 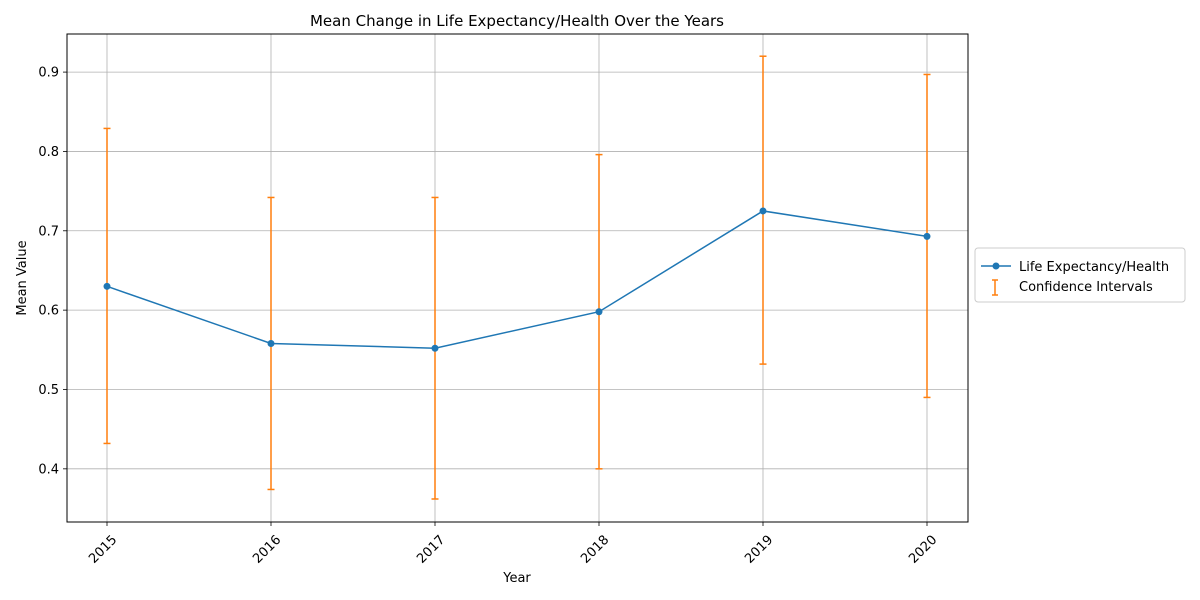 I want to click on y-tick-label: 0.4, so click(x=48, y=469).